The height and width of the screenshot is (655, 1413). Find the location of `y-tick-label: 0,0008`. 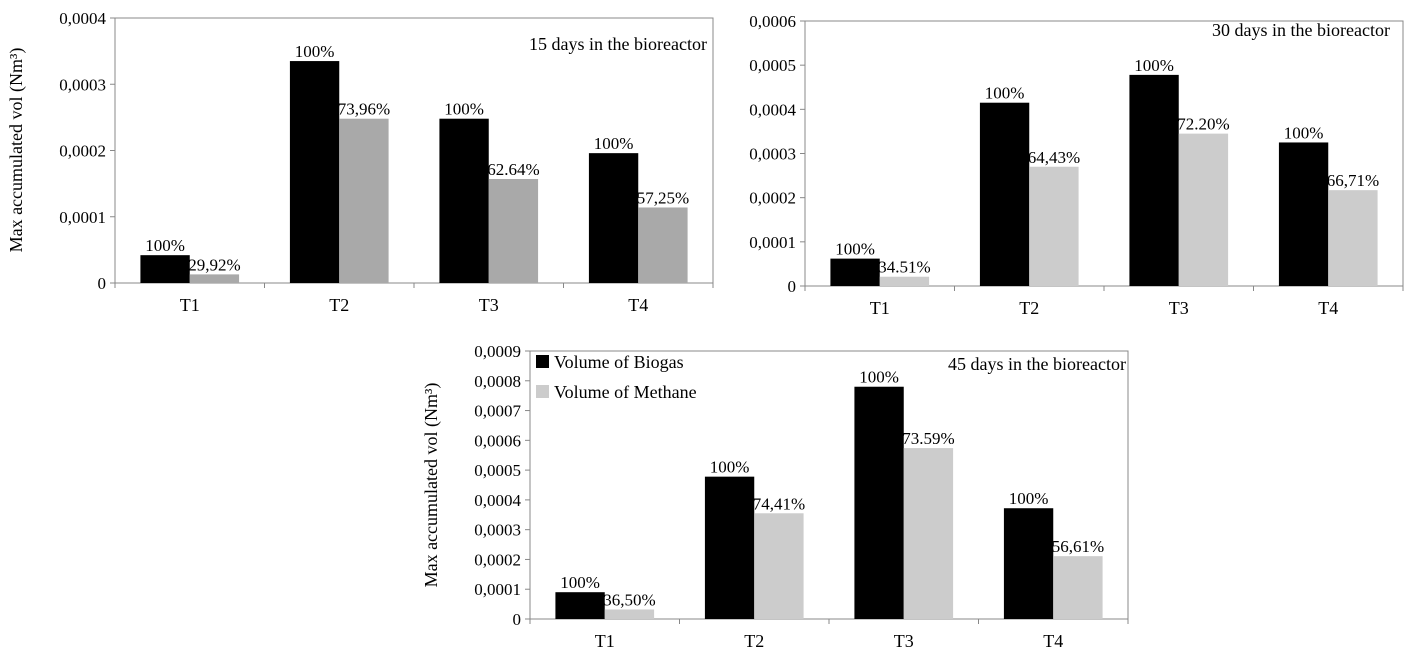

y-tick-label: 0,0008 is located at coordinates (497, 381).